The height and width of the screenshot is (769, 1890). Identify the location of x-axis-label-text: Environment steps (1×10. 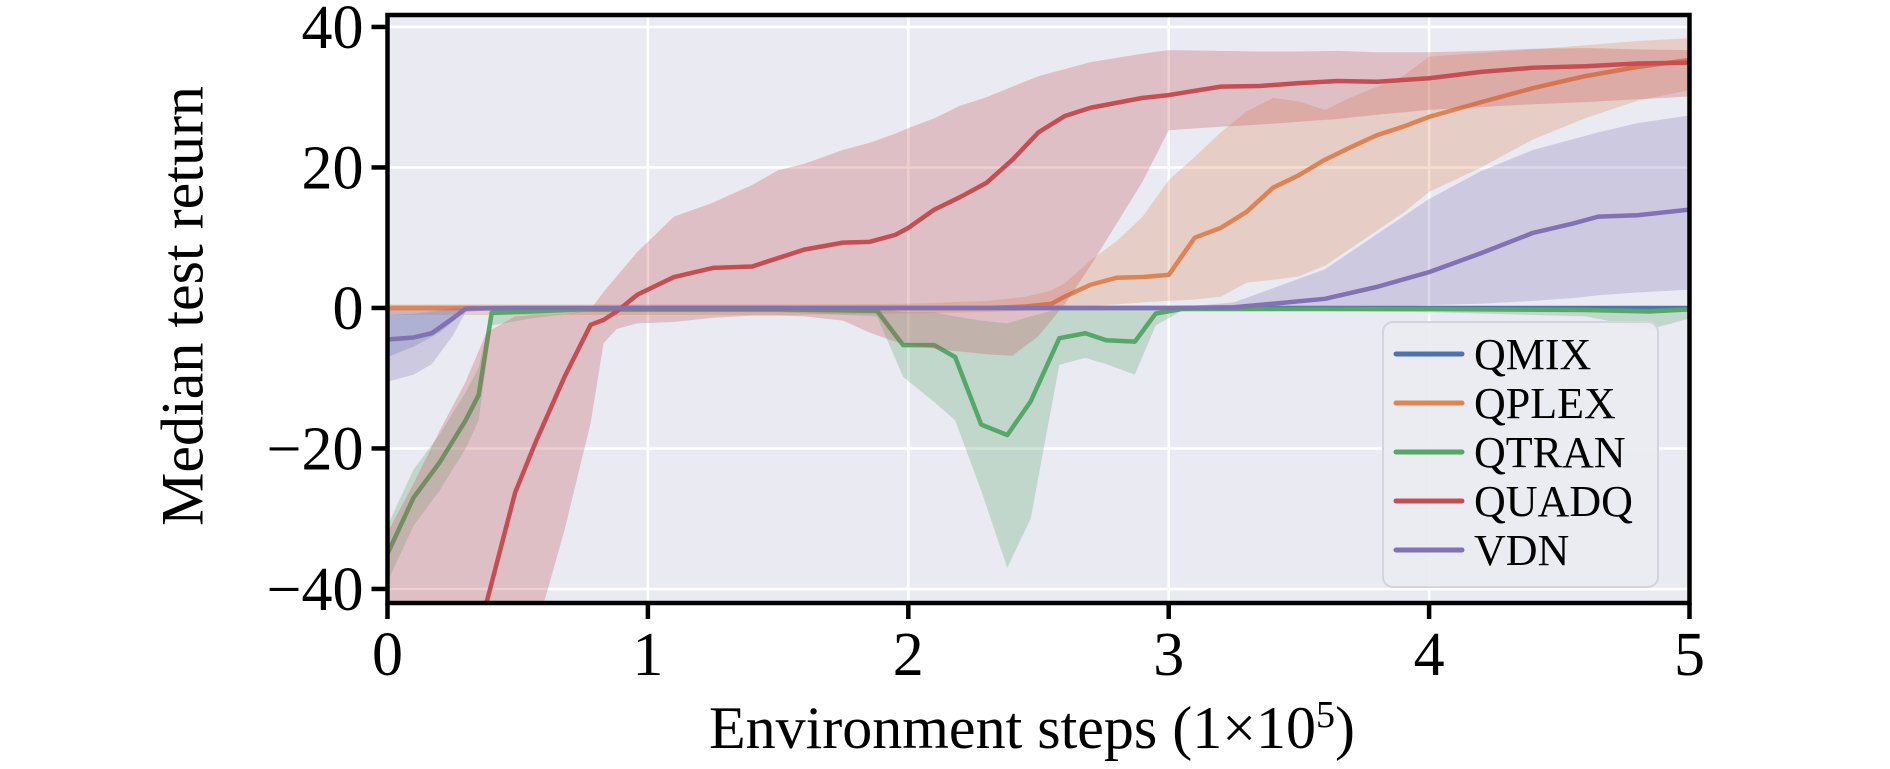
(1012, 728).